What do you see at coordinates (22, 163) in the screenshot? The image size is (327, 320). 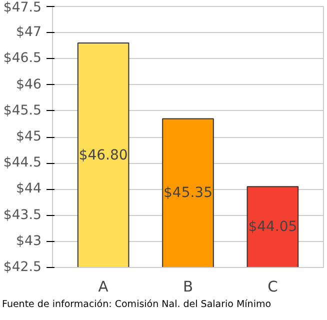 I see `y-tick-label: $44.5` at bounding box center [22, 163].